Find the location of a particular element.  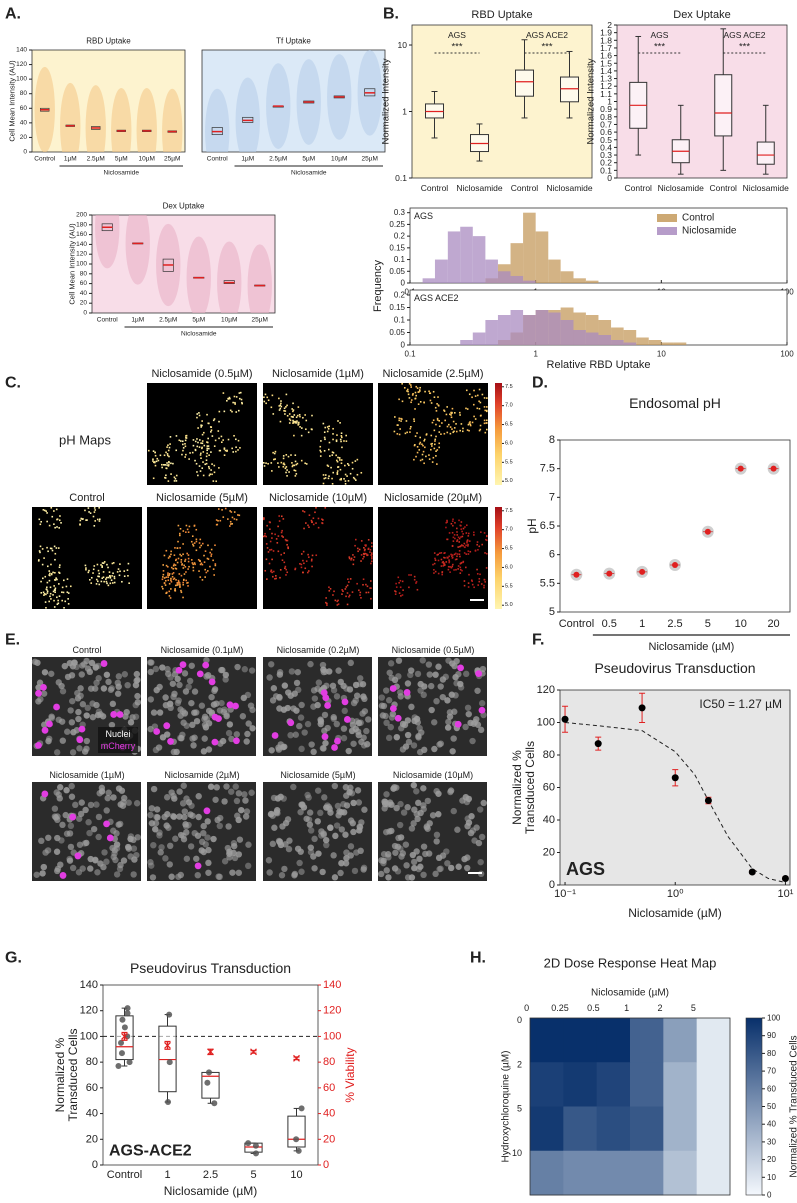

x-tick-label: 10¹ is located at coordinates (785, 894).